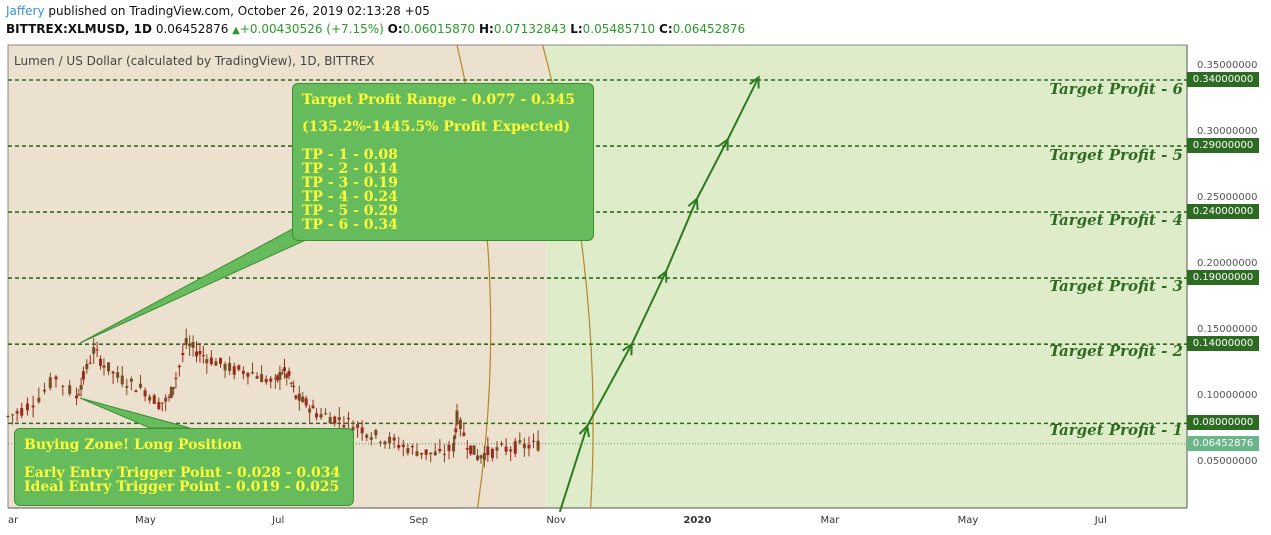  Describe the element at coordinates (278, 520) in the screenshot. I see `x-tick-label: Jul` at that location.